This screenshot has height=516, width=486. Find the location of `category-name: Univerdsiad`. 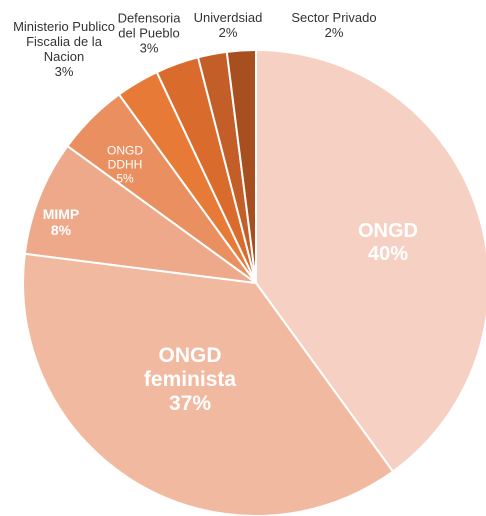

category-name: Univerdsiad is located at coordinates (228, 18).